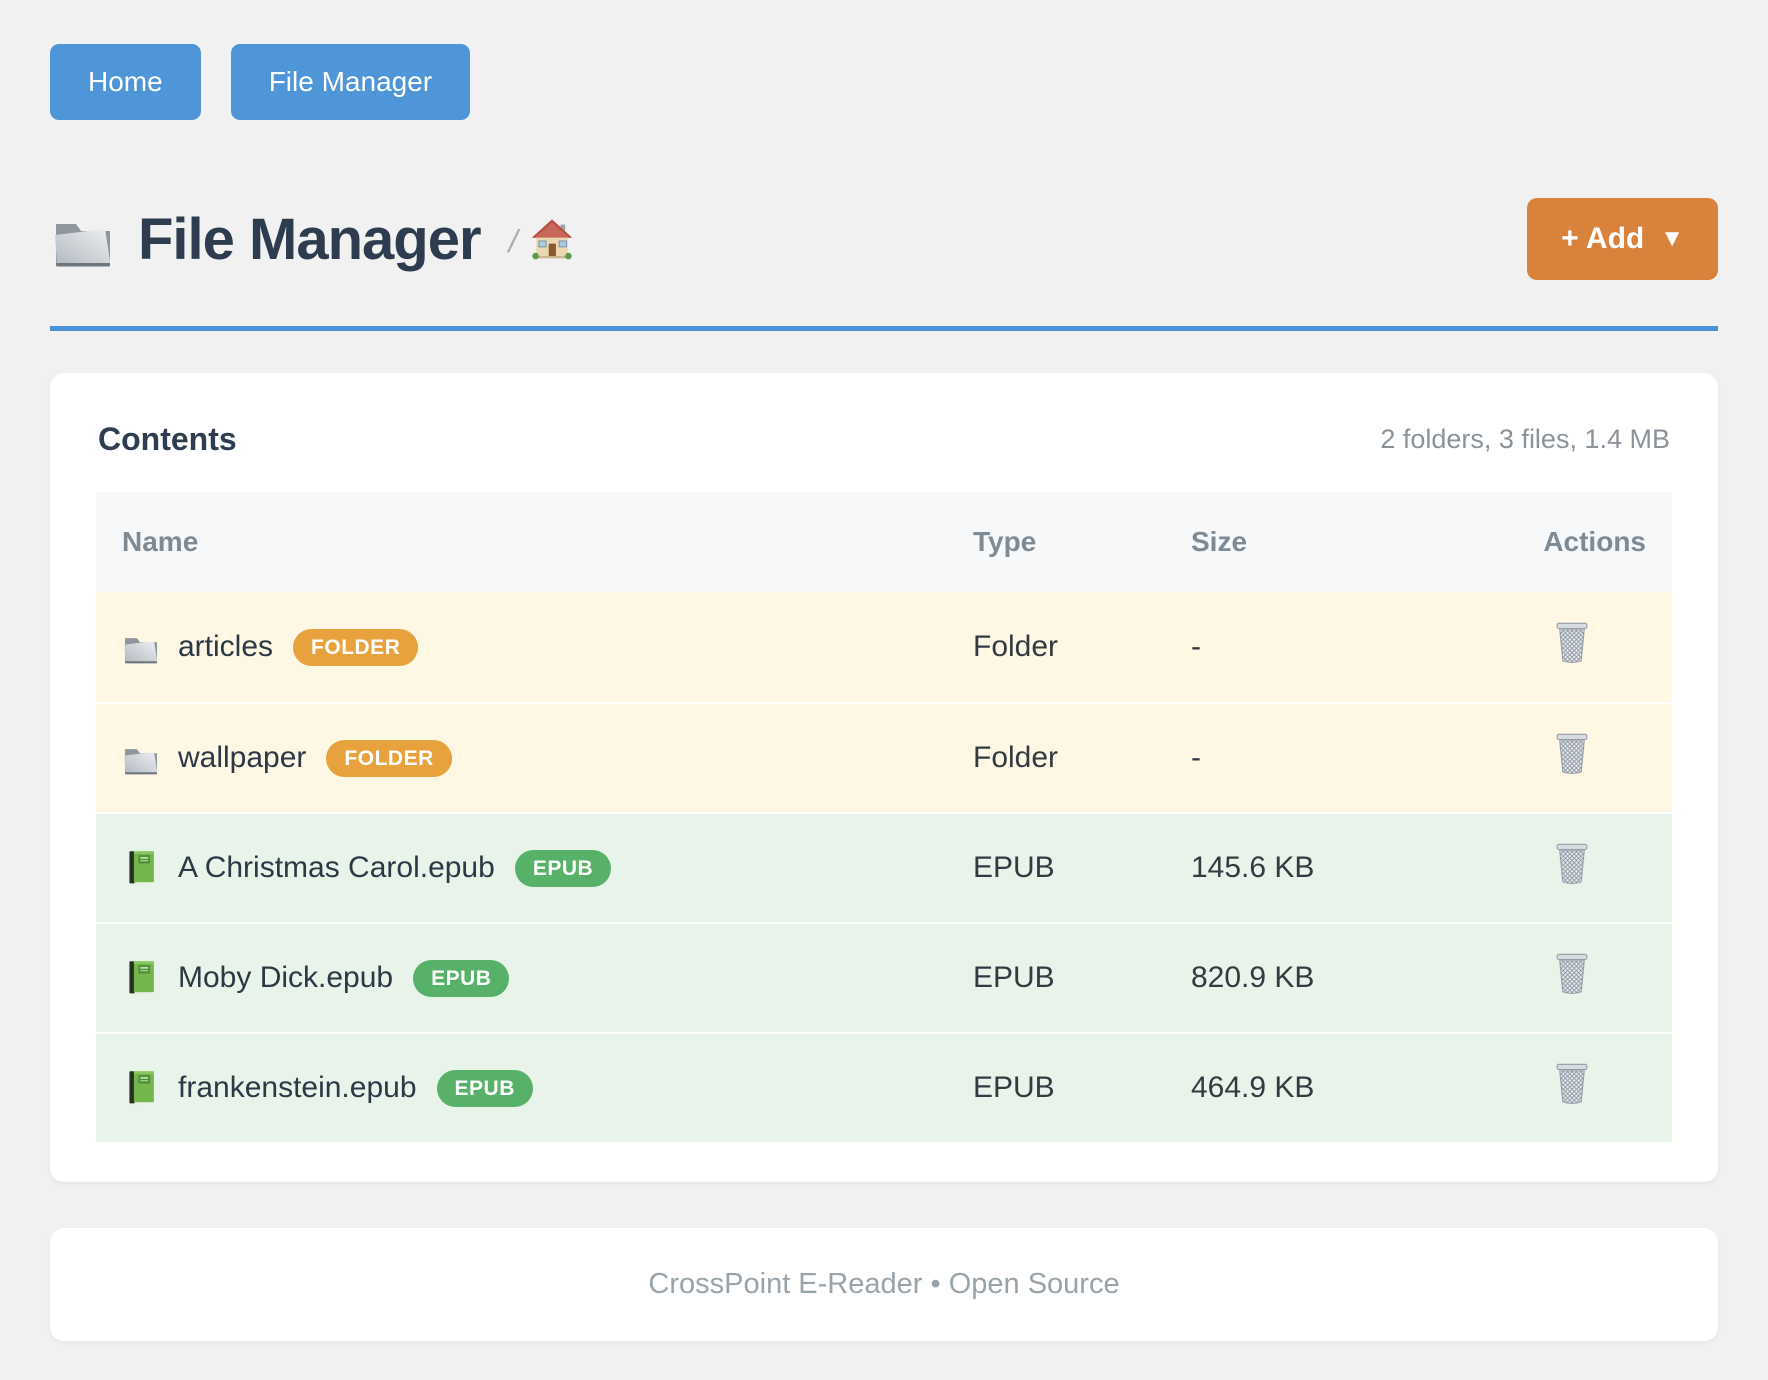 The width and height of the screenshot is (1768, 1380). Describe the element at coordinates (297, 1087) in the screenshot. I see `file-name-link: frankenstein.epub` at that location.